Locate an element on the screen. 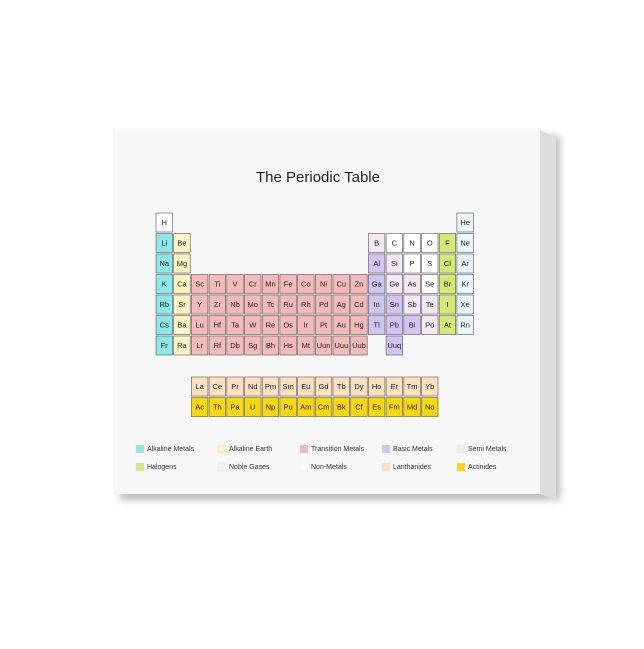  element-cell: Rf is located at coordinates (217, 345).